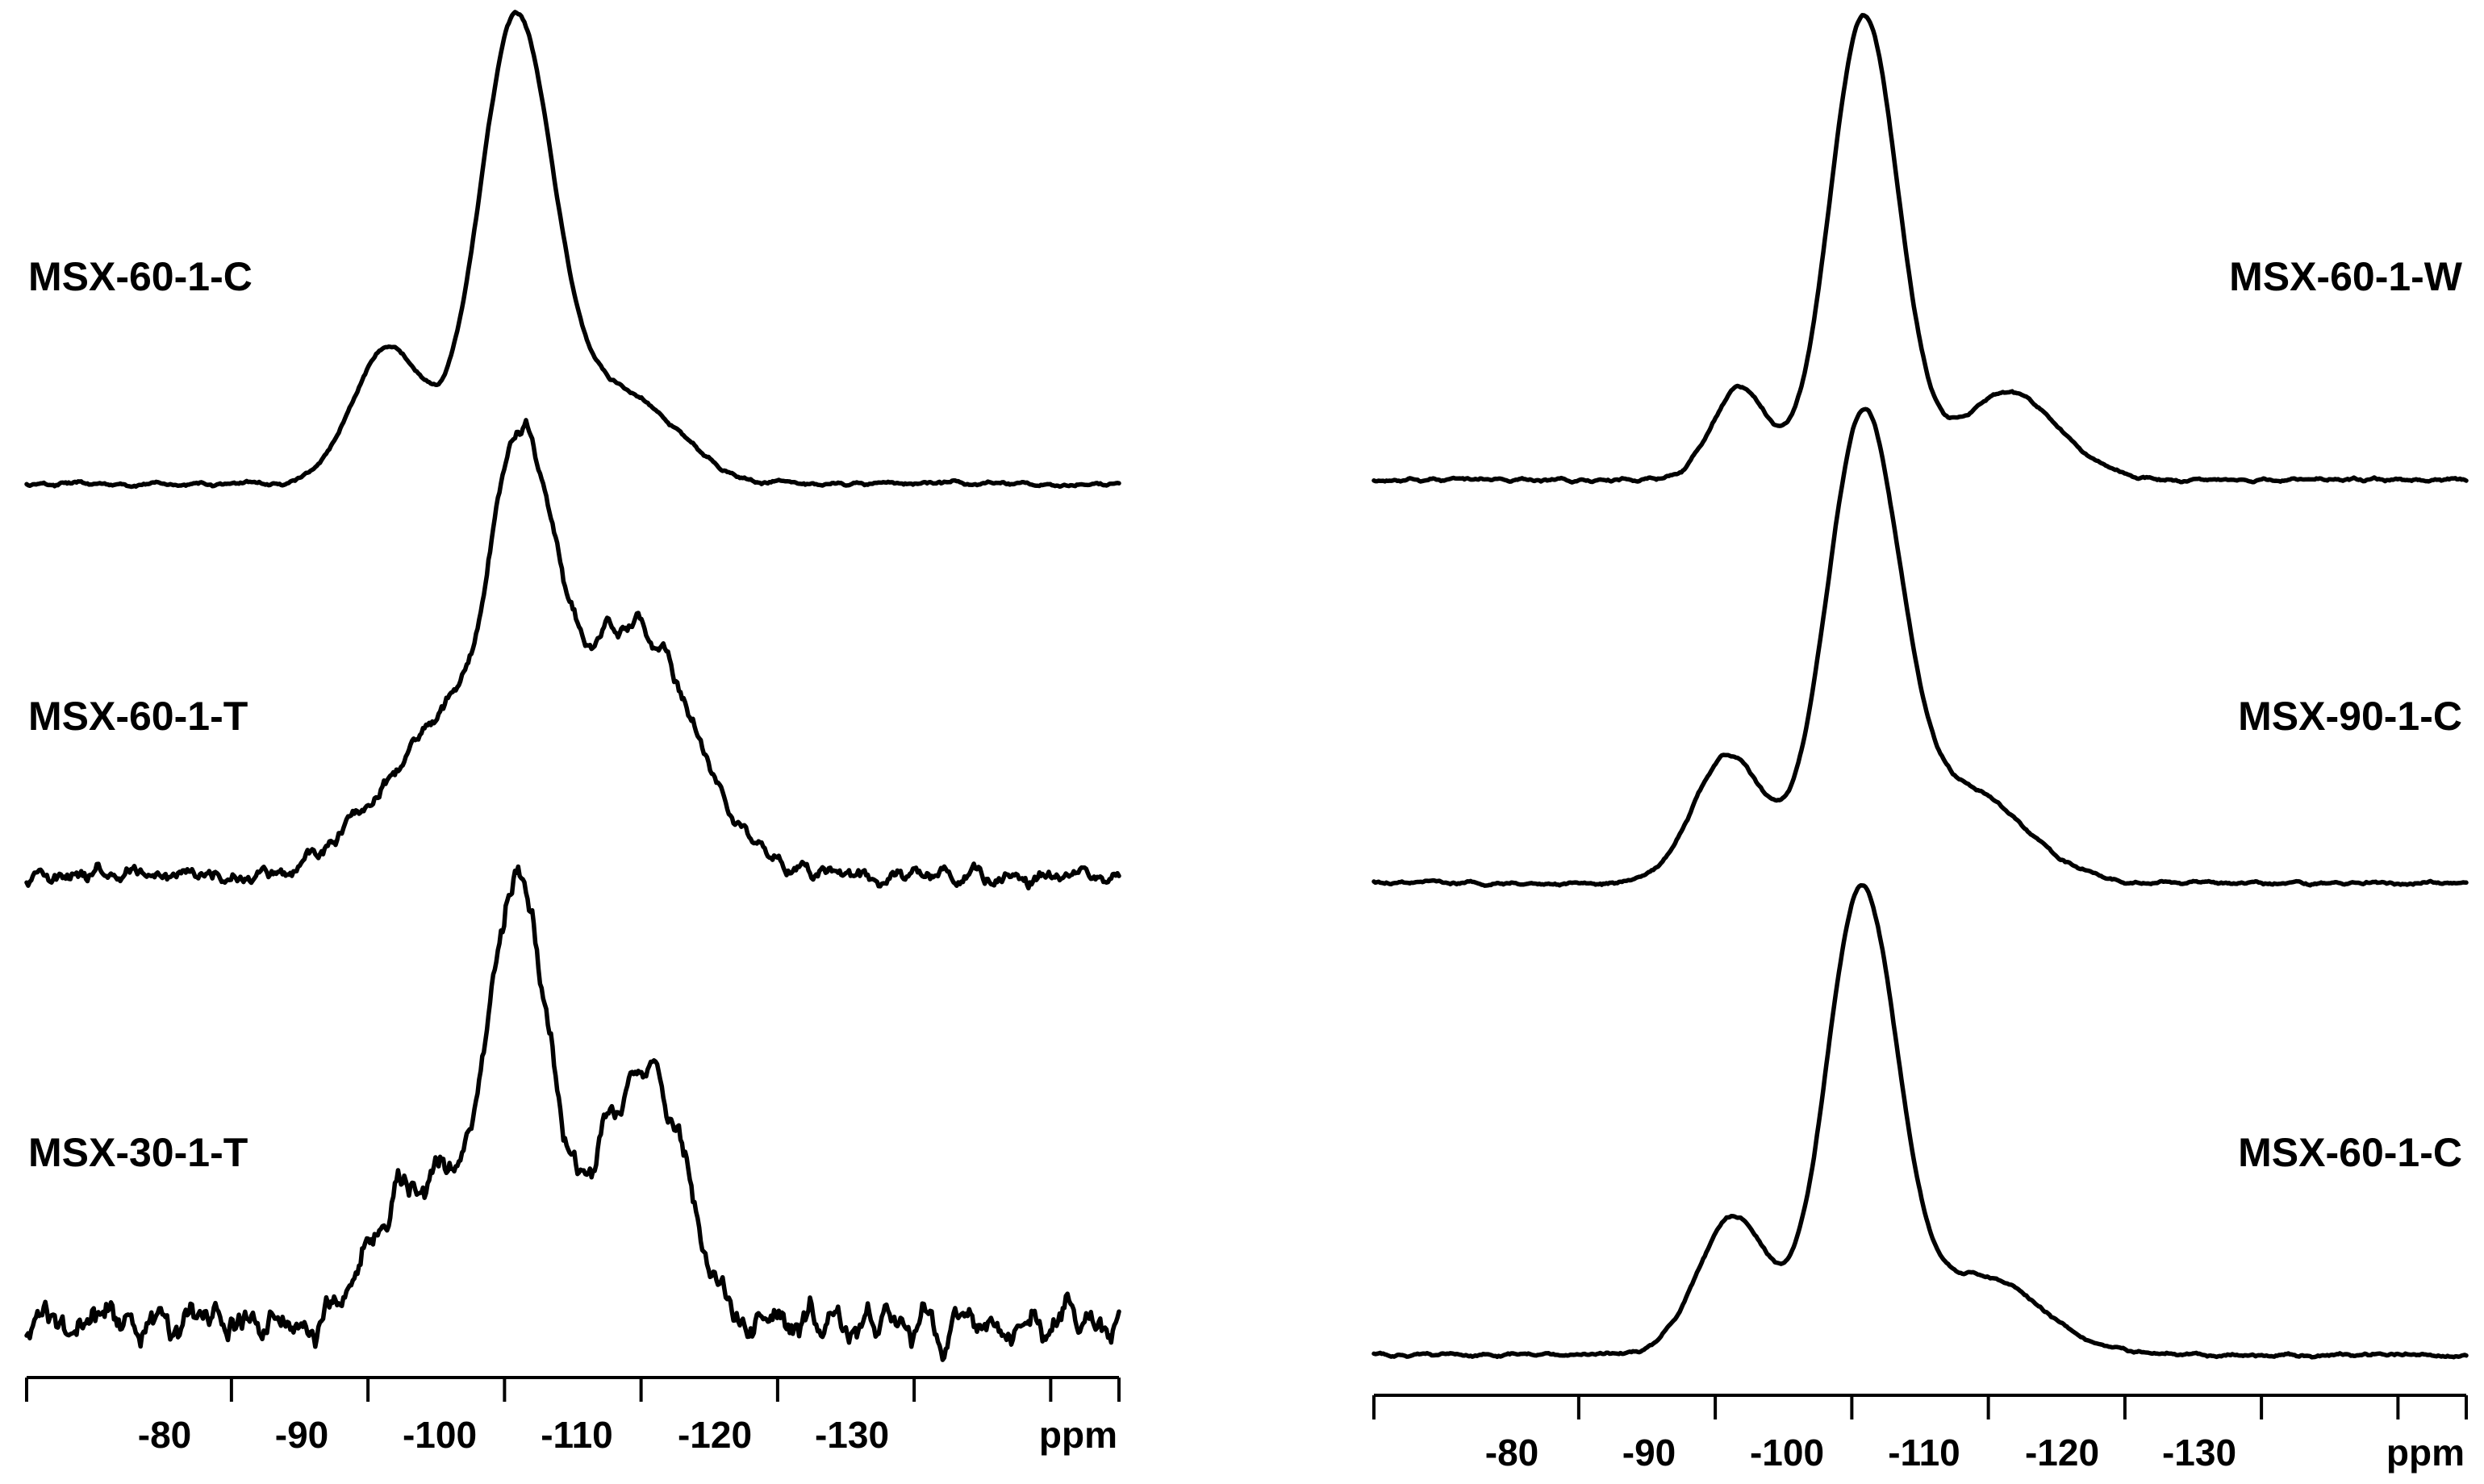 This screenshot has width=2484, height=1484. What do you see at coordinates (2062, 1453) in the screenshot?
I see `tick-label-right-120: -120` at bounding box center [2062, 1453].